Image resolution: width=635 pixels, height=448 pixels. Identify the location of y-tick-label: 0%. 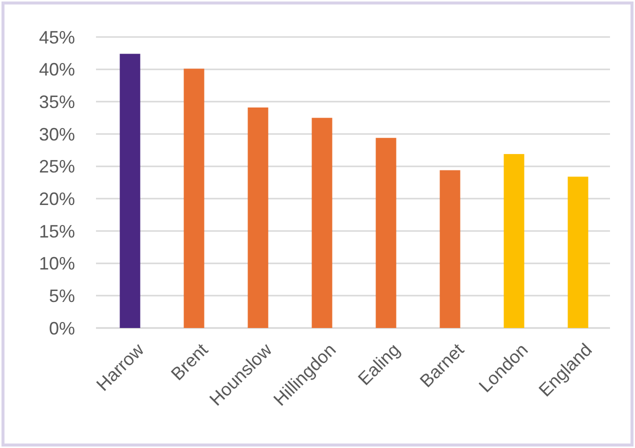
(61, 328).